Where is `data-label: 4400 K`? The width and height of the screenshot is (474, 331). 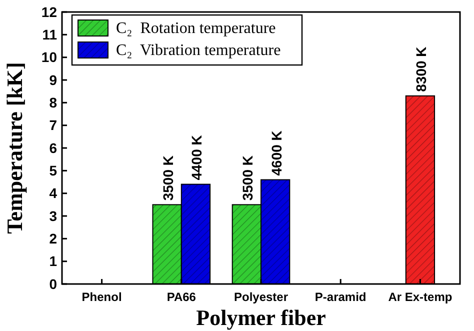
data-label: 4400 K is located at coordinates (196, 157).